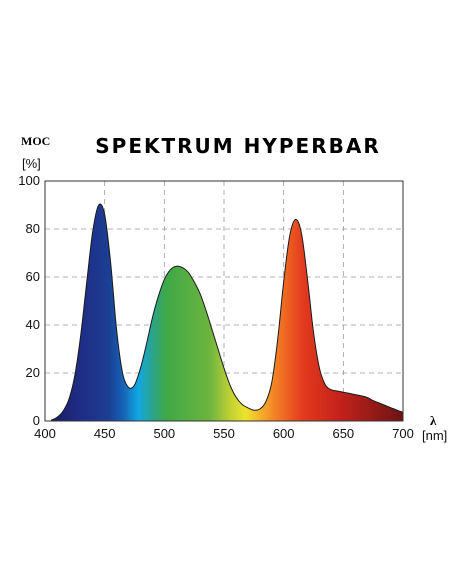  What do you see at coordinates (31, 163) in the screenshot?
I see `y-axis-unit: [%]` at bounding box center [31, 163].